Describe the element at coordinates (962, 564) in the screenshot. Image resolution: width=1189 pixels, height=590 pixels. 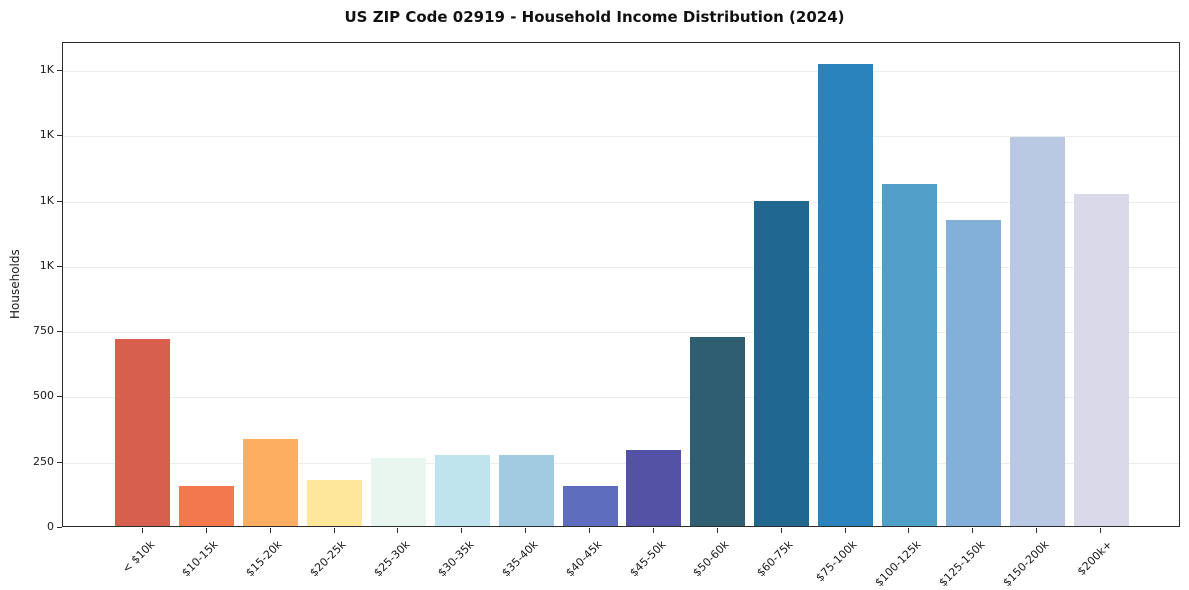
I see `x-tick-label: $125-150k` at that location.